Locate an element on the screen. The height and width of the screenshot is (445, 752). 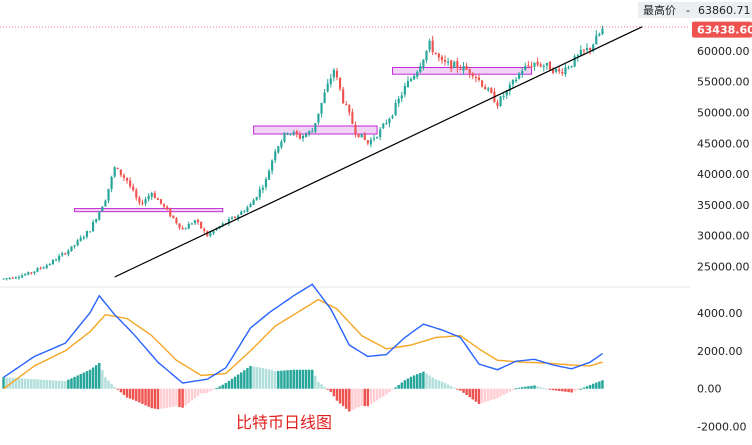
high-price-value: 63860.71 is located at coordinates (724, 10).